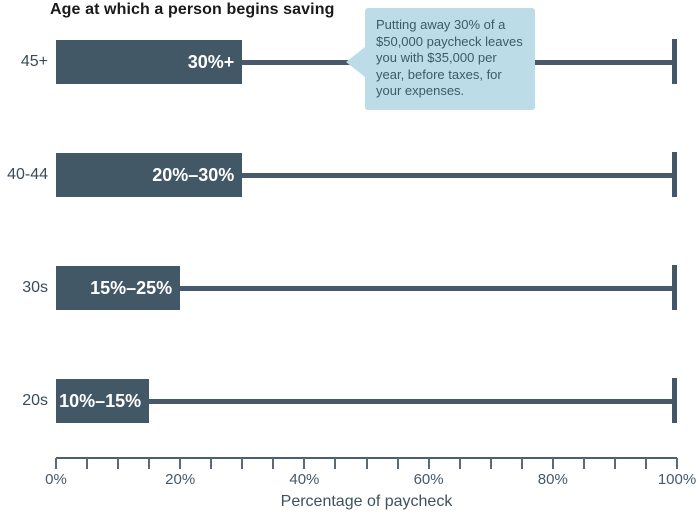 This screenshot has height=519, width=700. Describe the element at coordinates (56, 479) in the screenshot. I see `x-axis-tick-label: 0%` at that location.